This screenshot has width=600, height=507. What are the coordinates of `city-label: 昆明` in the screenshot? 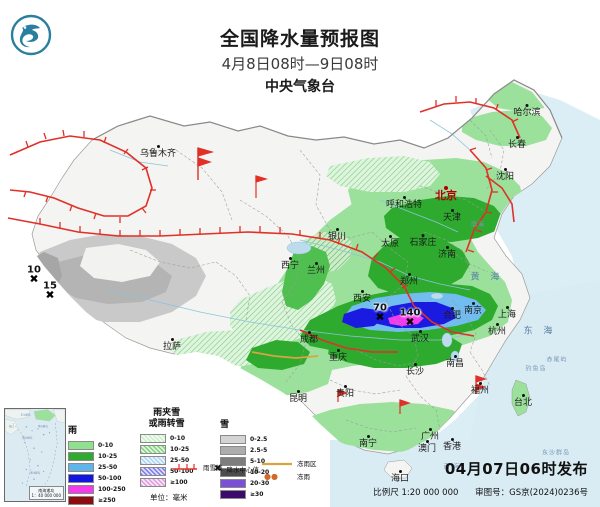 It's located at (298, 397).